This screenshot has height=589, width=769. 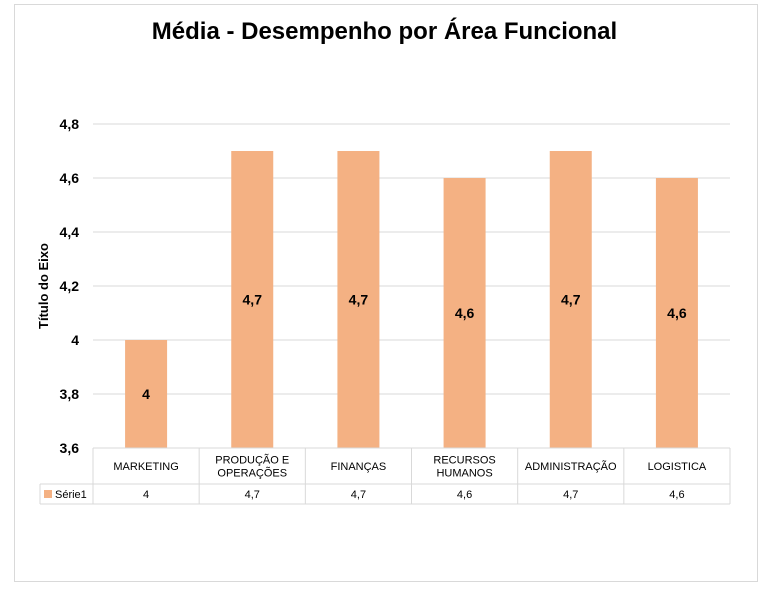 I want to click on x-category-label: FINANÇAS, so click(x=359, y=467).